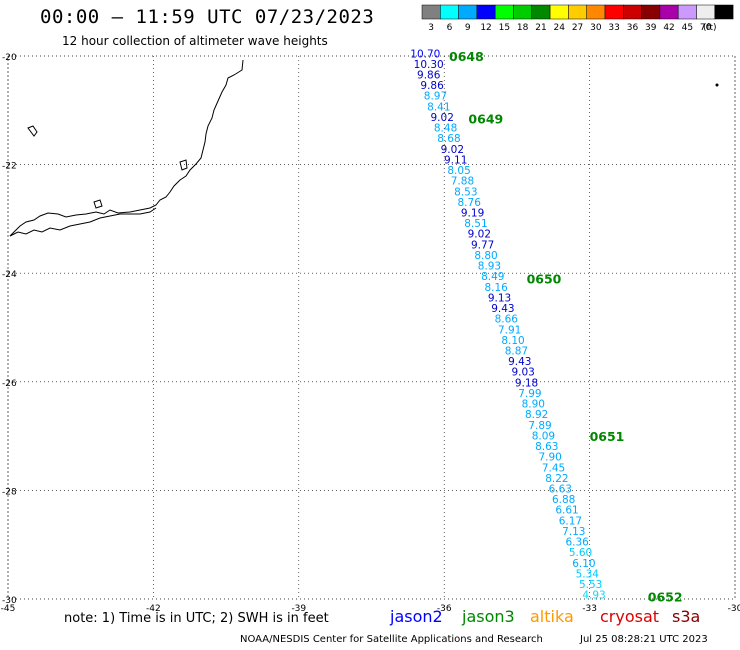  What do you see at coordinates (499, 298) in the screenshot?
I see `wave-height-label: 9.13` at bounding box center [499, 298].